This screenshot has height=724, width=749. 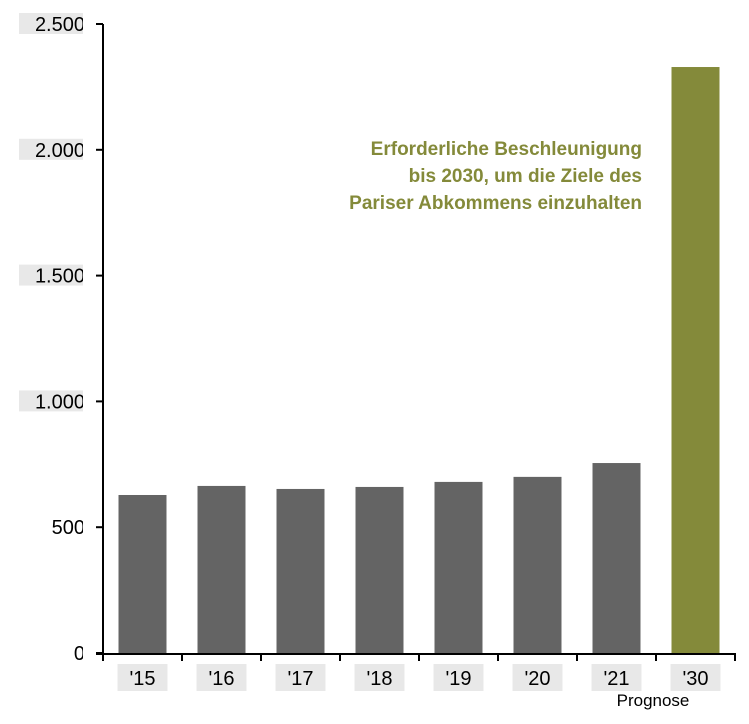 I want to click on x-tick-label: '21, so click(x=616, y=679).